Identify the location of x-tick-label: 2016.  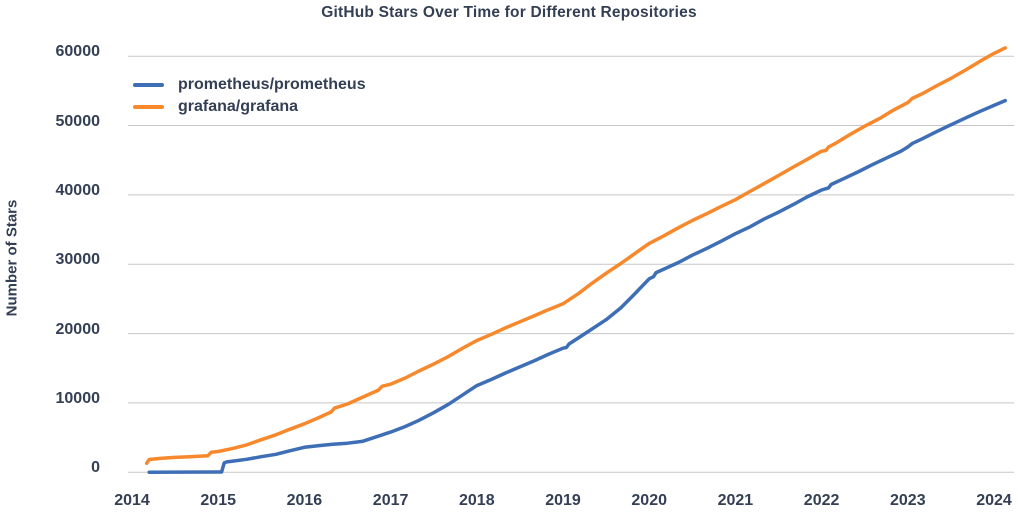
(304, 500).